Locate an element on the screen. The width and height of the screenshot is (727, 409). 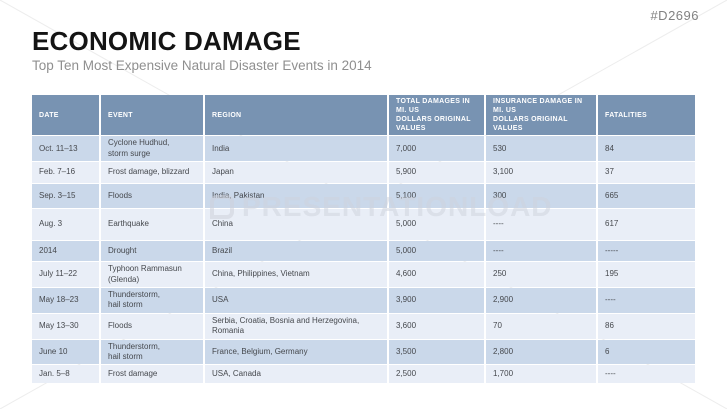
cell-event: Typhoon Rammasun (Glenda) is located at coordinates (152, 274).